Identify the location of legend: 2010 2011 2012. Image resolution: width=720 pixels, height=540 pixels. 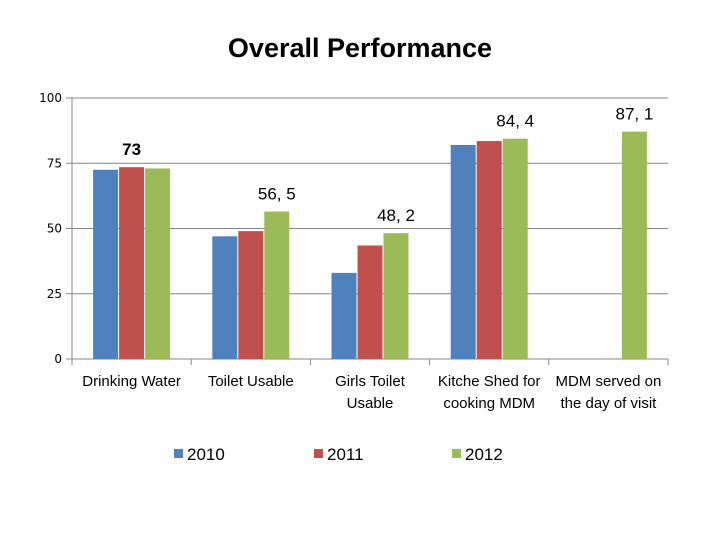
(338, 454).